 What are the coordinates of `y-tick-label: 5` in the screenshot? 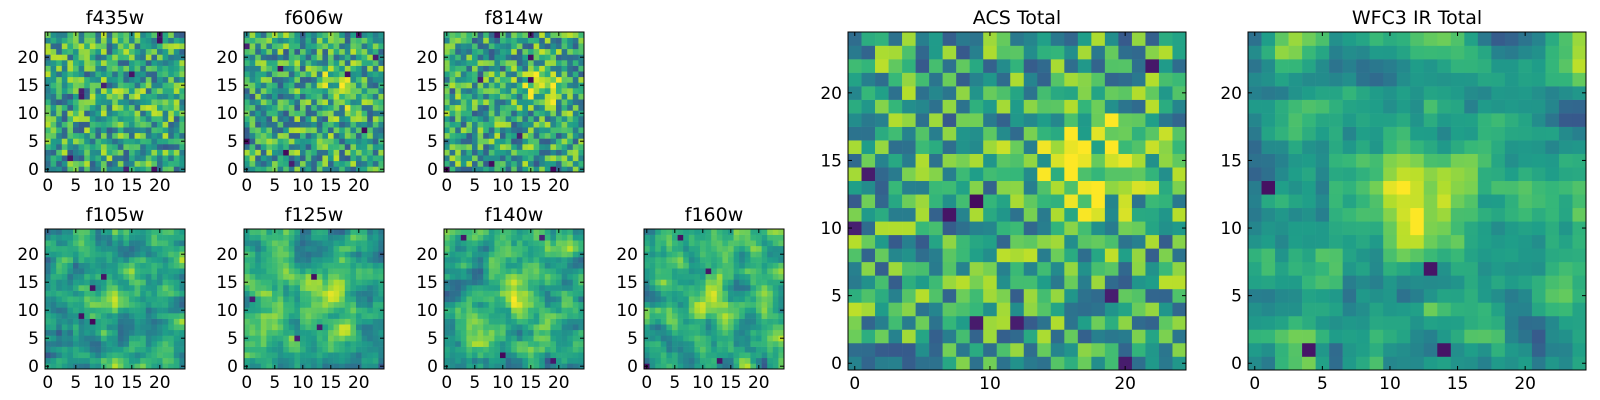 It's located at (232, 339).